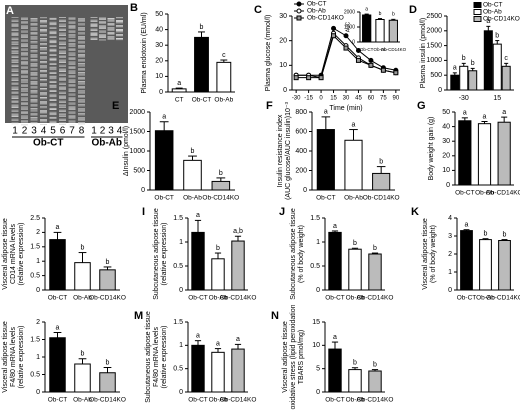 Image resolution: width=520 pixels, height=410 pixels. Describe the element at coordinates (333, 99) in the screenshot. I see `x-tick-label: 15` at that location.